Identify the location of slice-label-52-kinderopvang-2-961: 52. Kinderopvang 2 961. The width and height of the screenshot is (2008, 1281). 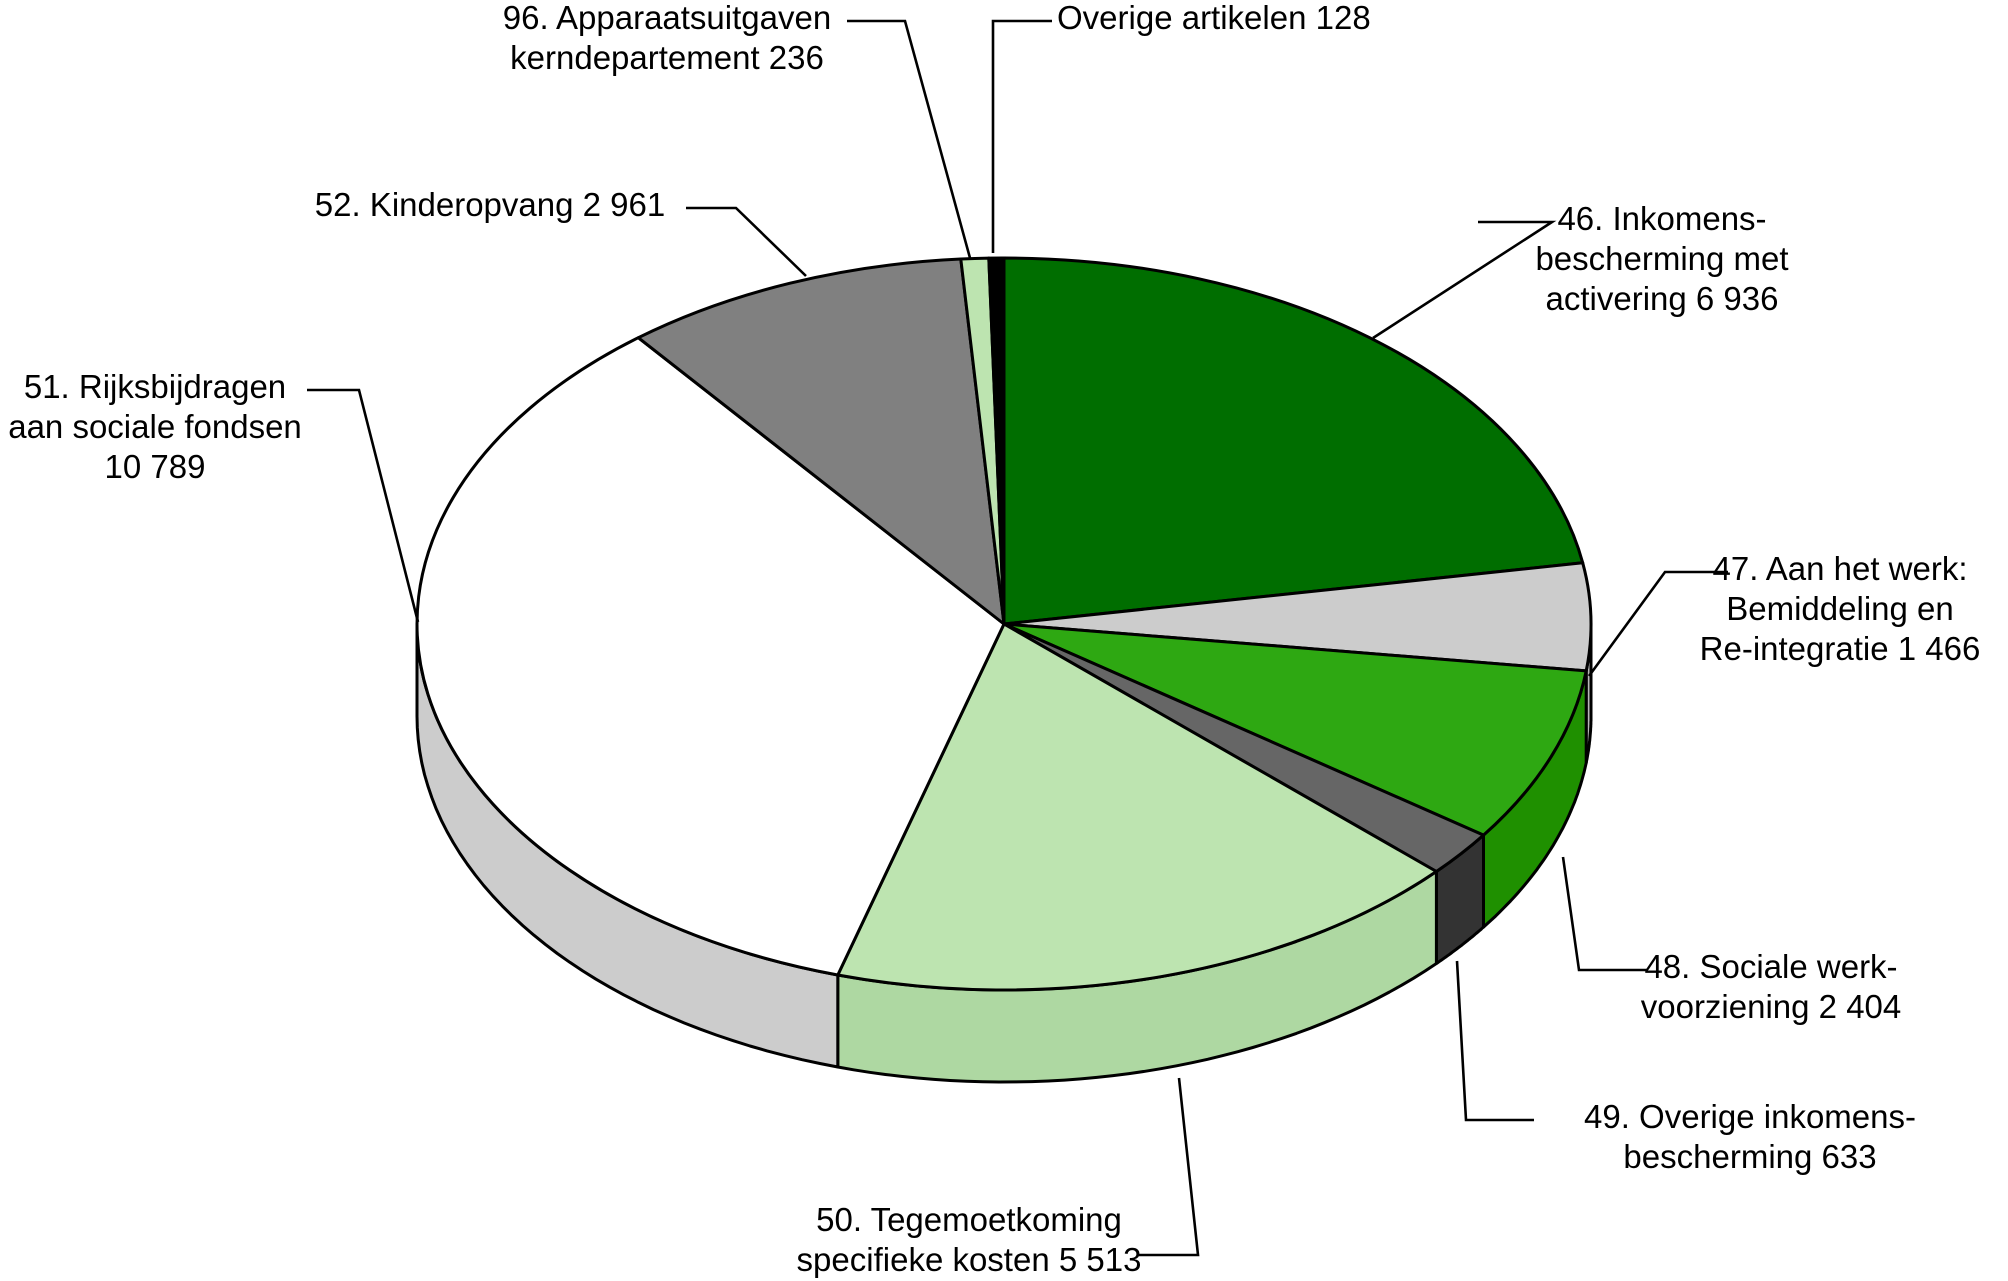
(490, 204).